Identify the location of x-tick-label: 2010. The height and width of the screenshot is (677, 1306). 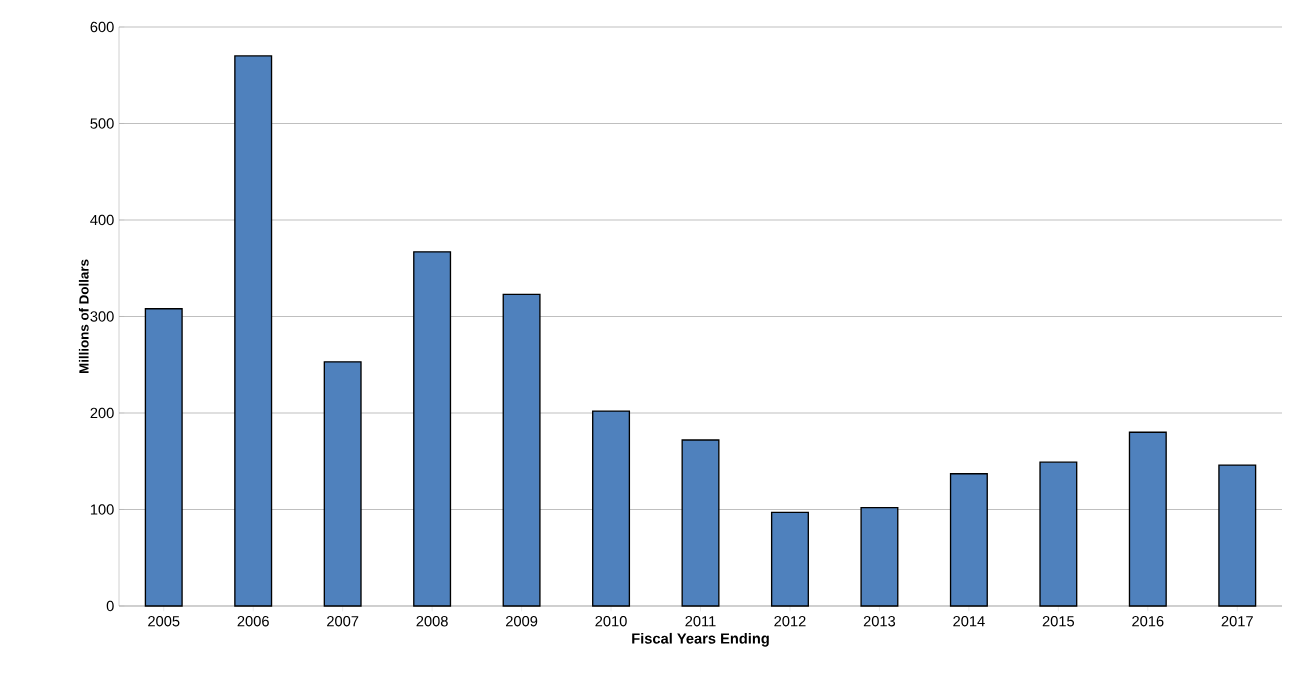
(611, 621).